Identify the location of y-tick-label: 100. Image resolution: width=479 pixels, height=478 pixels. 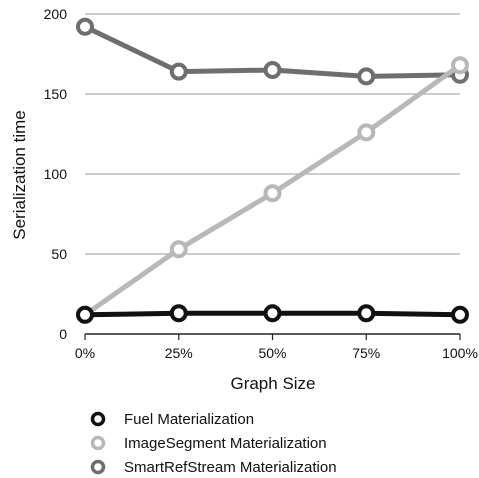
(56, 174).